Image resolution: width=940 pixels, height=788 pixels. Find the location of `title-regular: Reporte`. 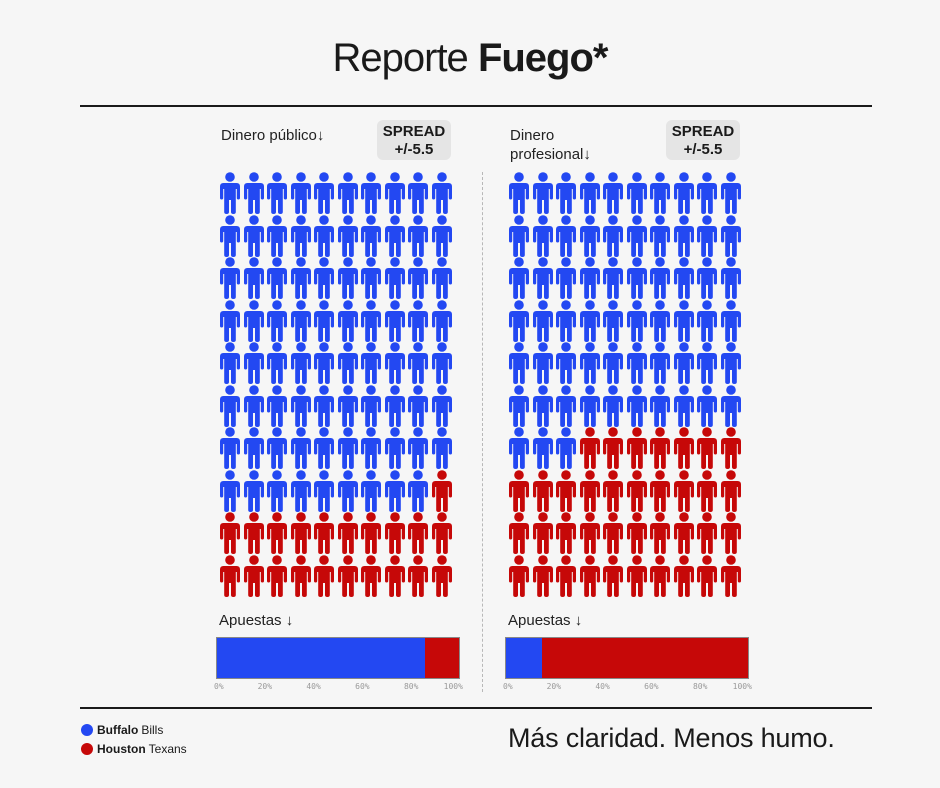

title-regular: Reporte is located at coordinates (400, 58).